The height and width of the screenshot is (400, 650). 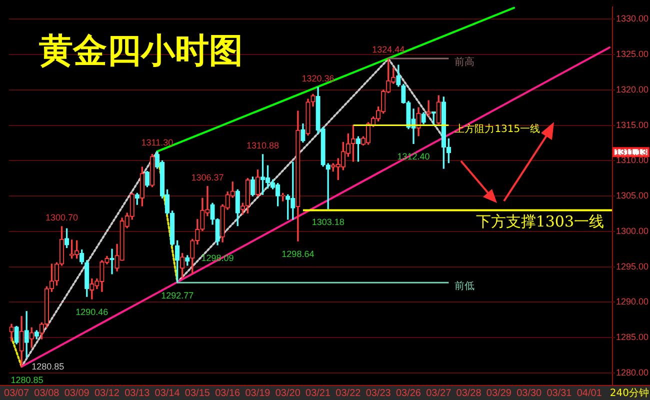 What do you see at coordinates (47, 393) in the screenshot?
I see `x-tick-label: 03/08` at bounding box center [47, 393].